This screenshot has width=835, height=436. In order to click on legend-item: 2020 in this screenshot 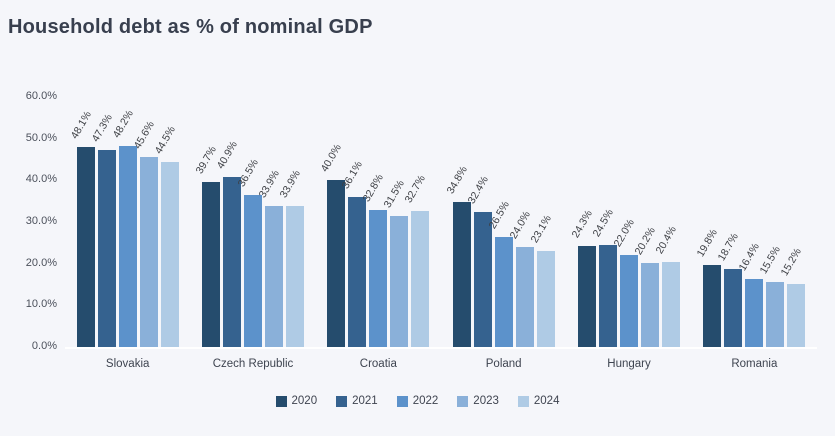, I will do `click(296, 401)`.